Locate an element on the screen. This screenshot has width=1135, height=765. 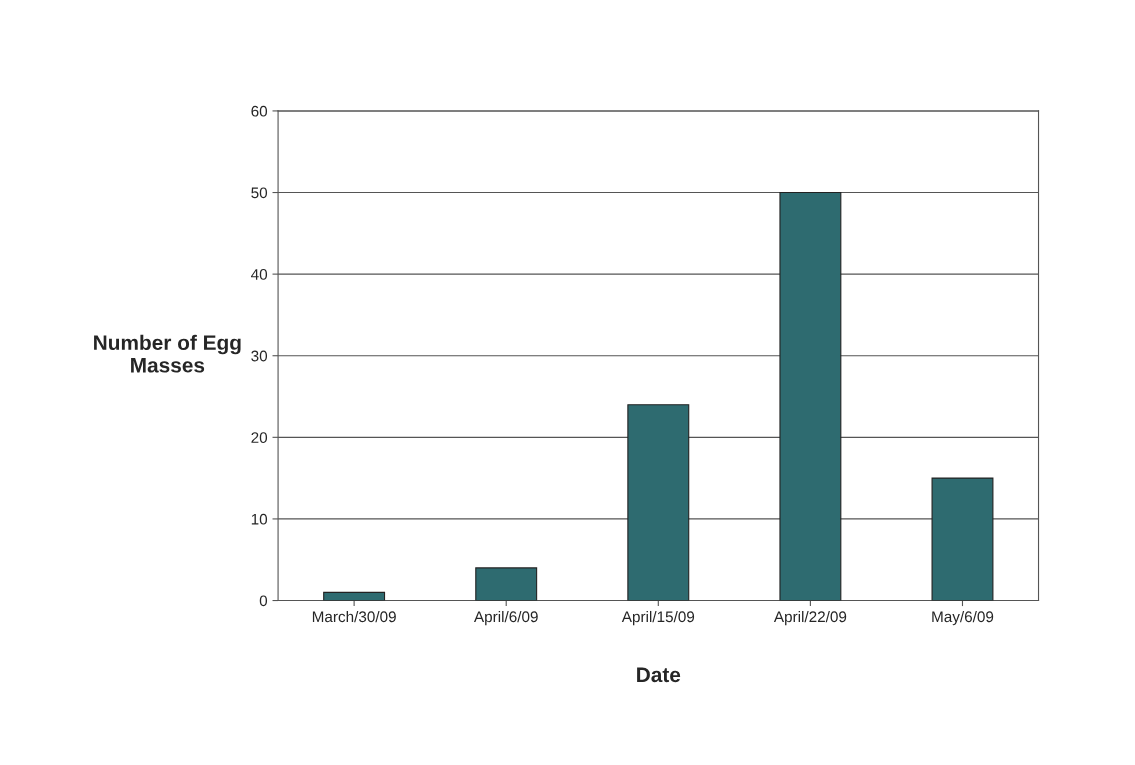
x-tick-label: April/15/09 is located at coordinates (658, 618).